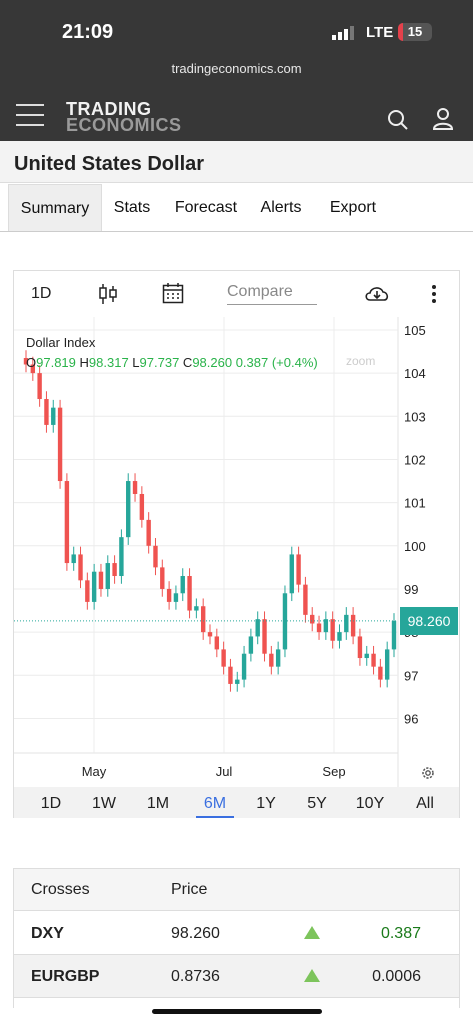 Image resolution: width=473 pixels, height=1024 pixels. What do you see at coordinates (429, 620) in the screenshot?
I see `last-price-label: 98.260` at bounding box center [429, 620].